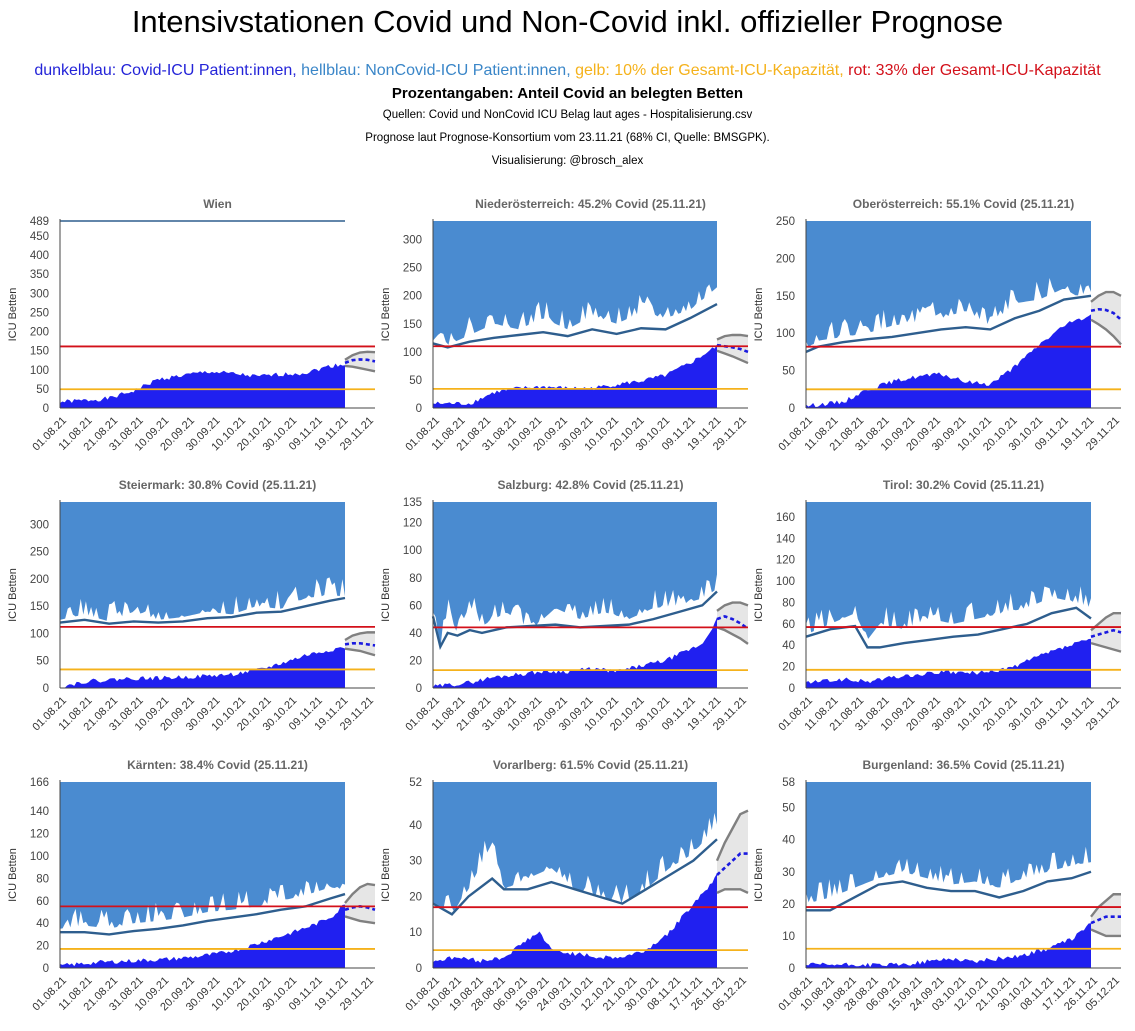 The height and width of the screenshot is (1031, 1135). What do you see at coordinates (590, 485) in the screenshot?
I see `chart-title: Salzburg: 42.8% Covid (25.11.21)` at bounding box center [590, 485].